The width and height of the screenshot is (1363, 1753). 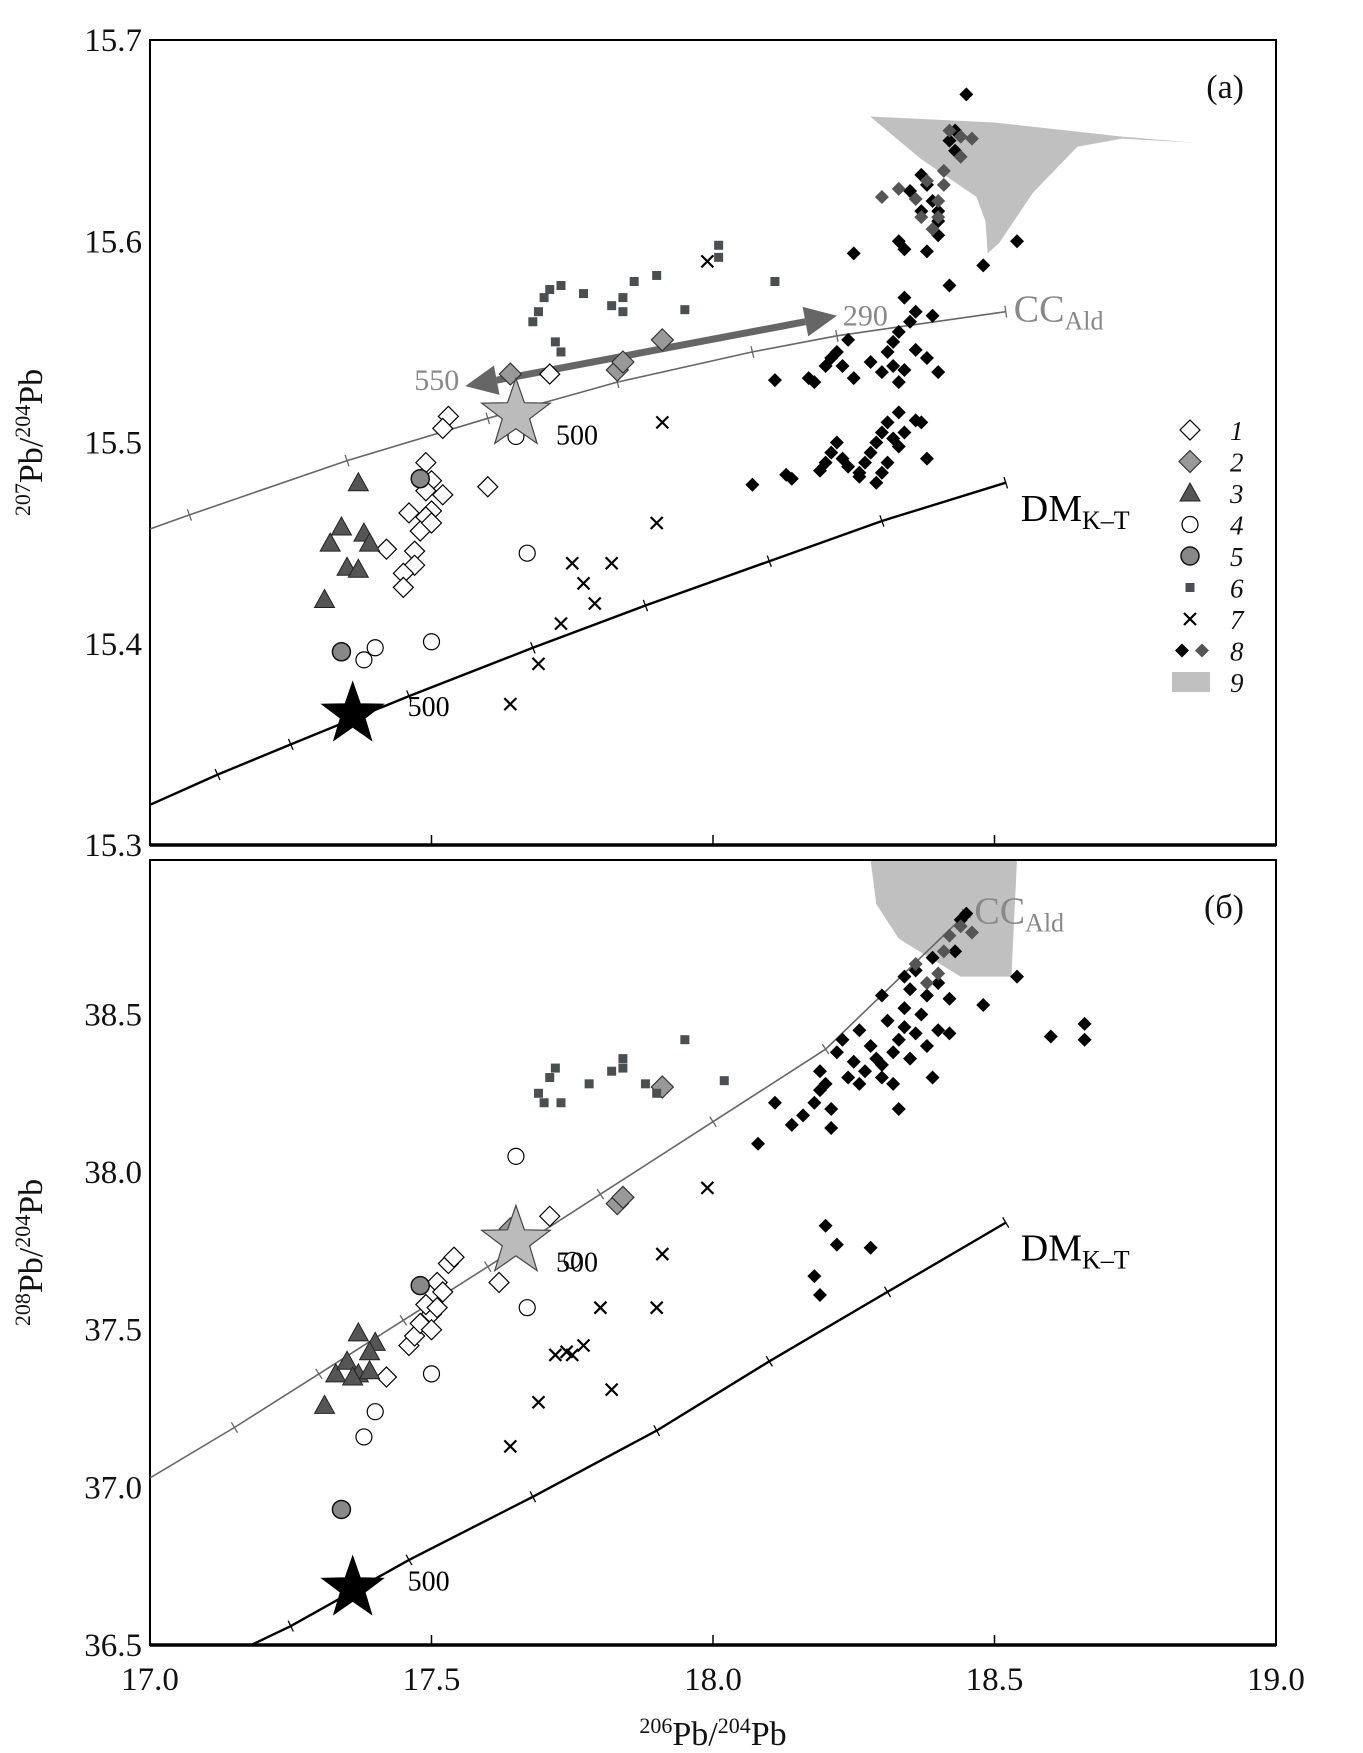 I want to click on y-tick-label: 15.7, so click(x=113, y=41).